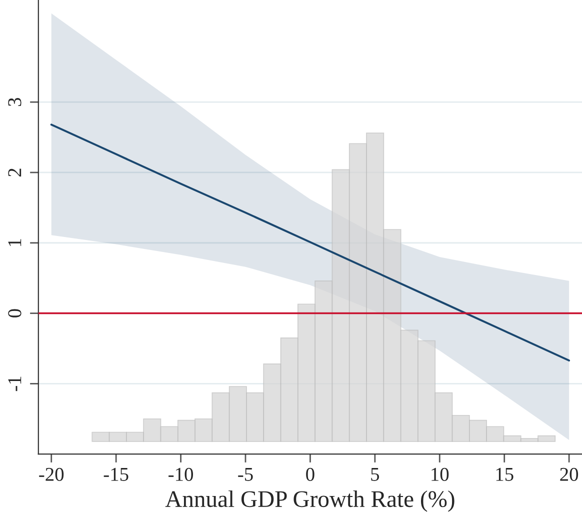 The image size is (582, 516). I want to click on x-axis-title: Annual GDP Growth Rate (%), so click(309, 501).